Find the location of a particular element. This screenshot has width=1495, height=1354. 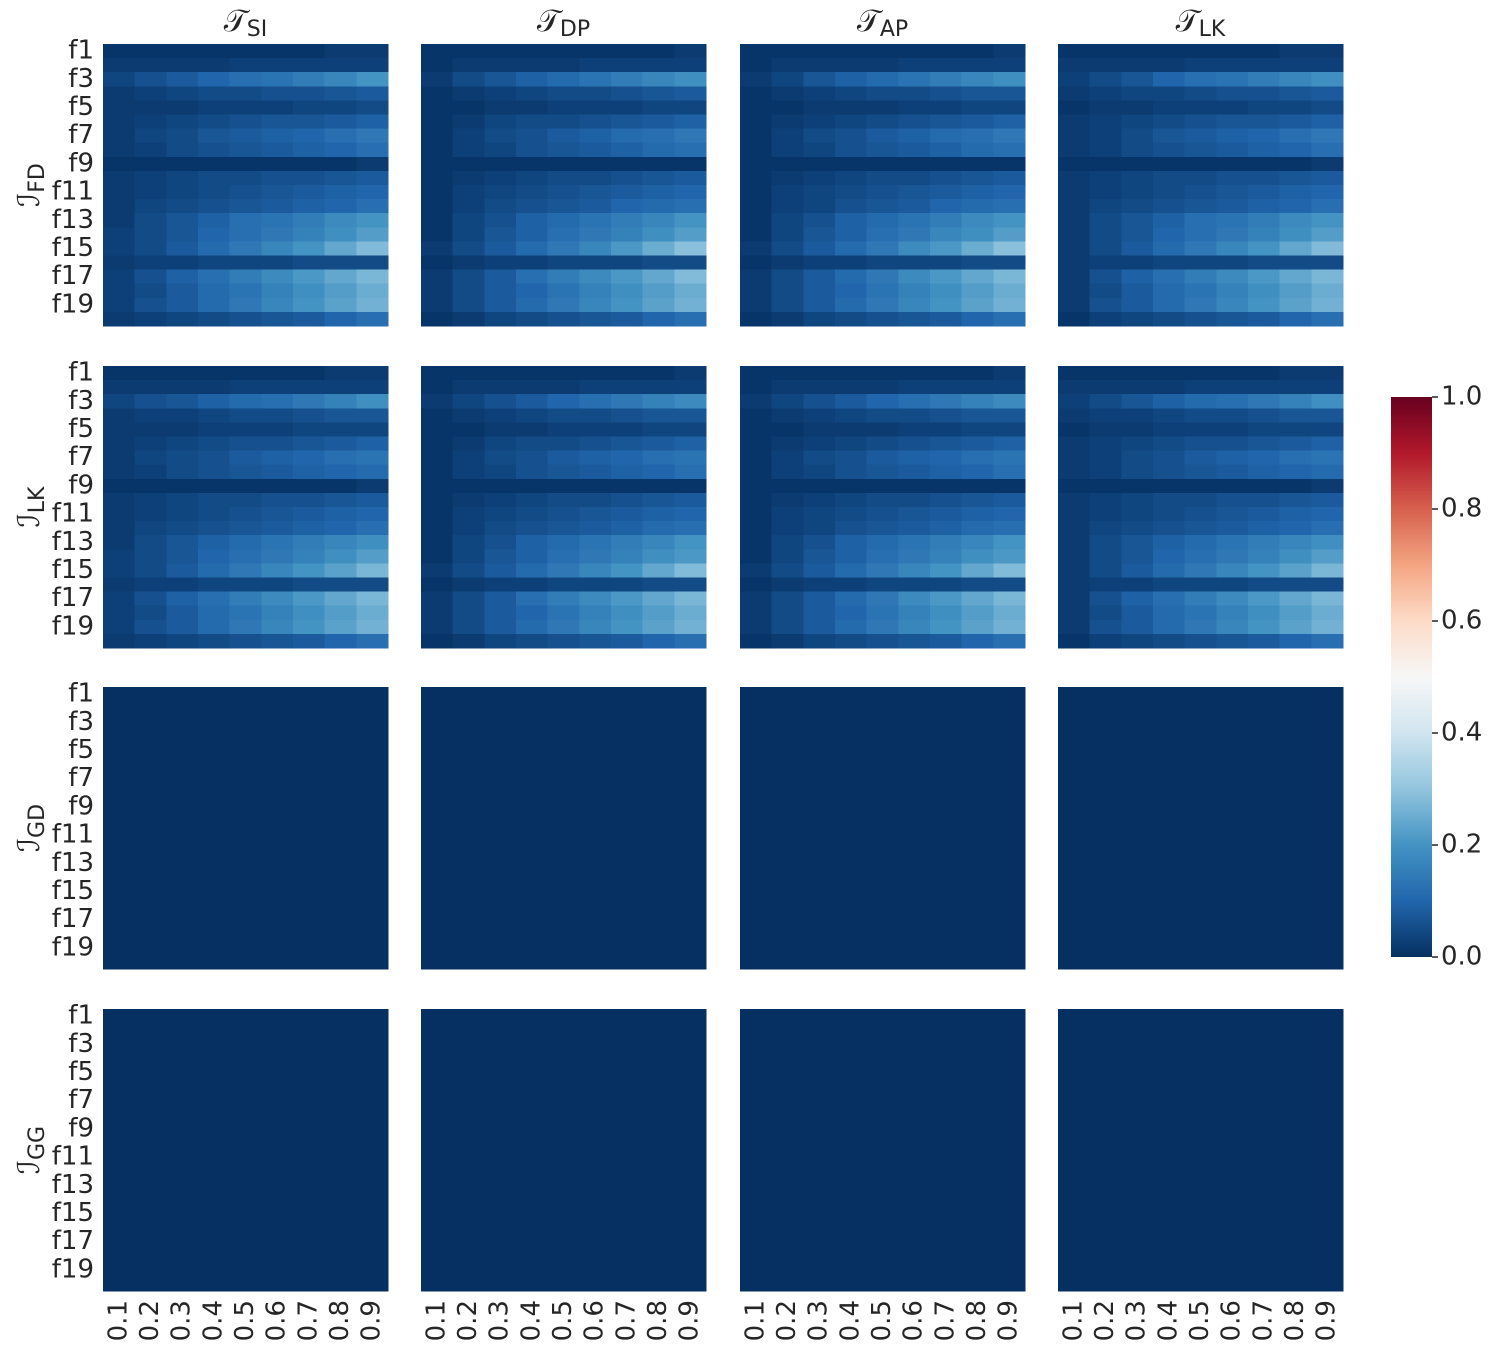

x-tick-label: 0.1 is located at coordinates (436, 1320).